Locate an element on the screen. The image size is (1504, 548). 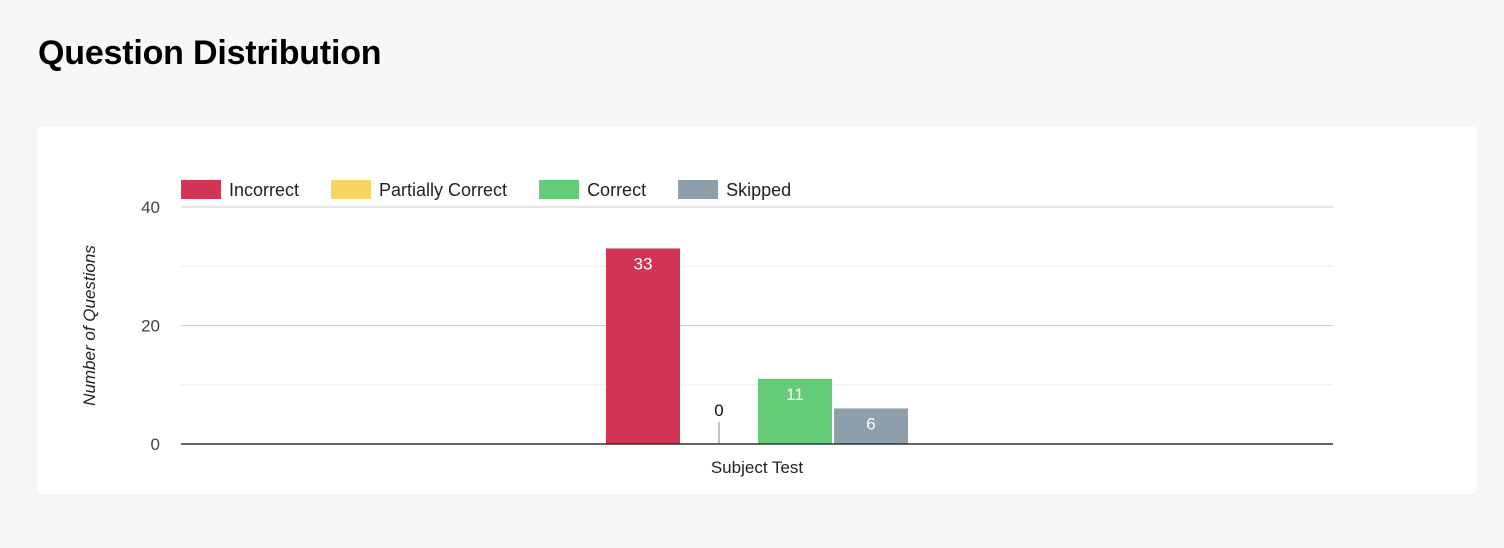
legend-label: Incorrect is located at coordinates (264, 190).